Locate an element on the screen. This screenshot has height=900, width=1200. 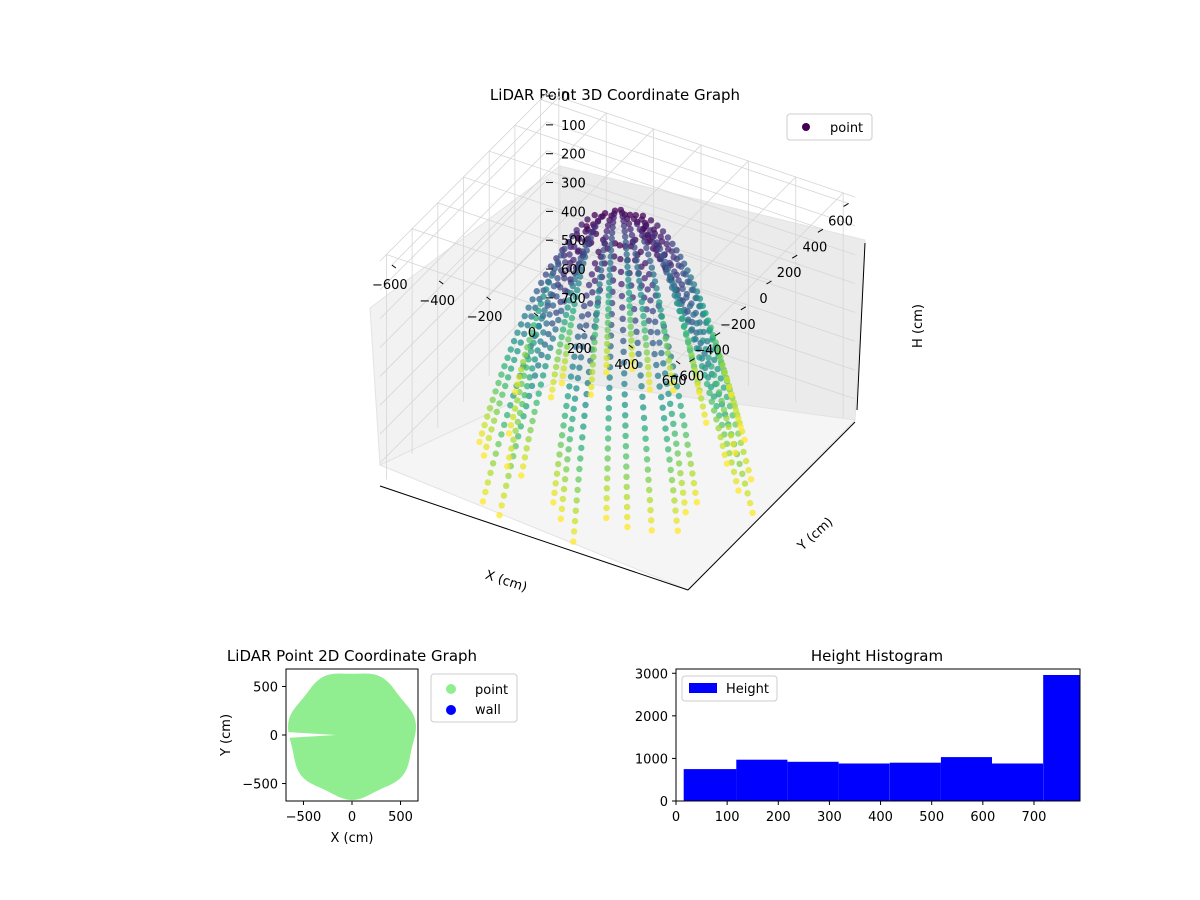
y-axis-label-2d: Y (cm) is located at coordinates (226, 735).